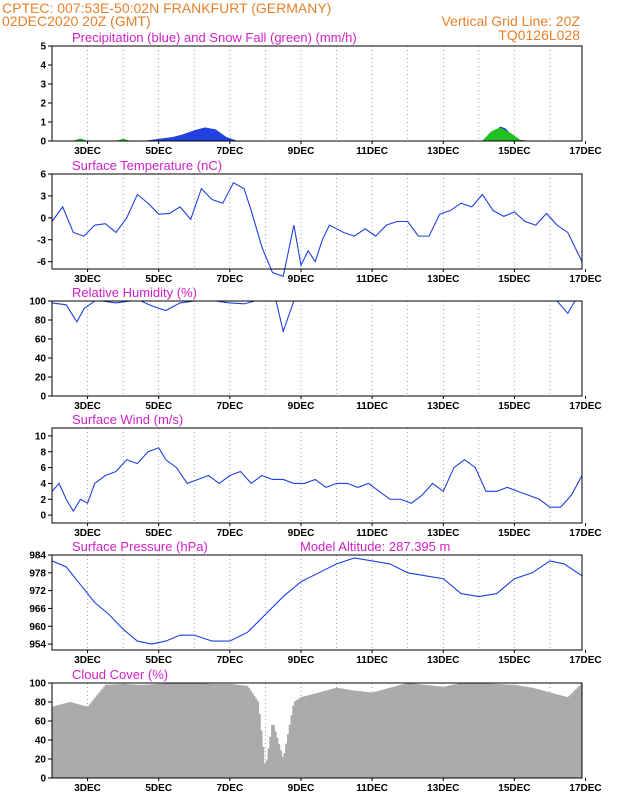  Describe the element at coordinates (301, 151) in the screenshot. I see `precip-xtick-label: 9DEC` at that location.